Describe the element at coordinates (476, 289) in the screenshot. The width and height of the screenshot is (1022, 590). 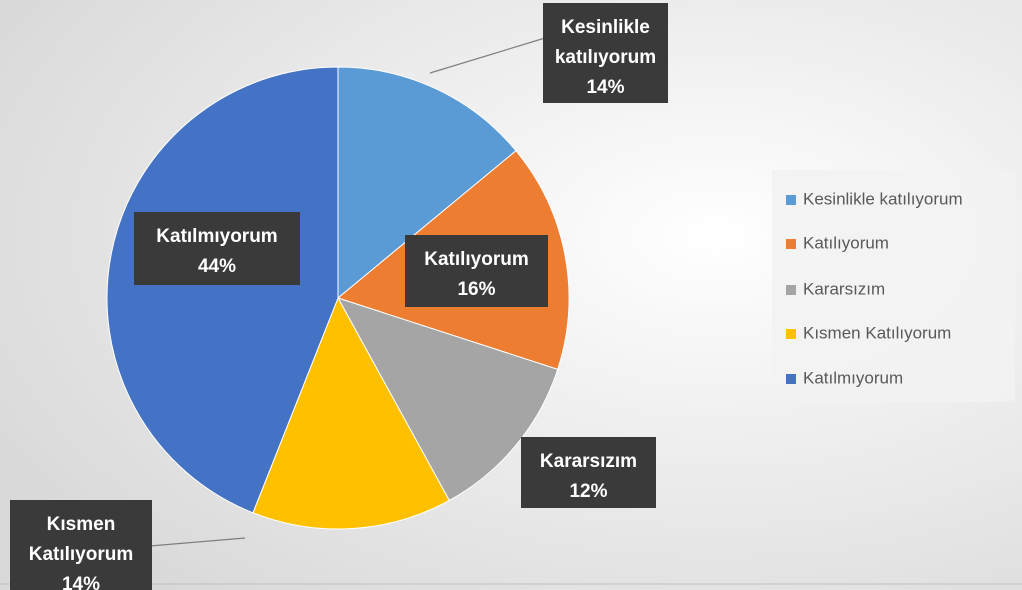
I see `data-label-value: 16%` at that location.